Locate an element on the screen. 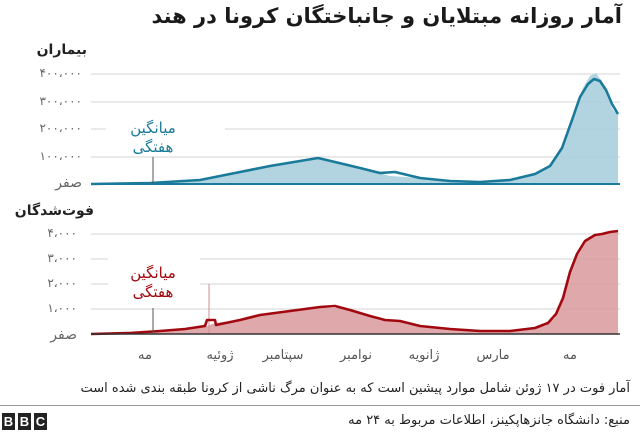 The height and width of the screenshot is (436, 640). footer-divider is located at coordinates (320, 405).